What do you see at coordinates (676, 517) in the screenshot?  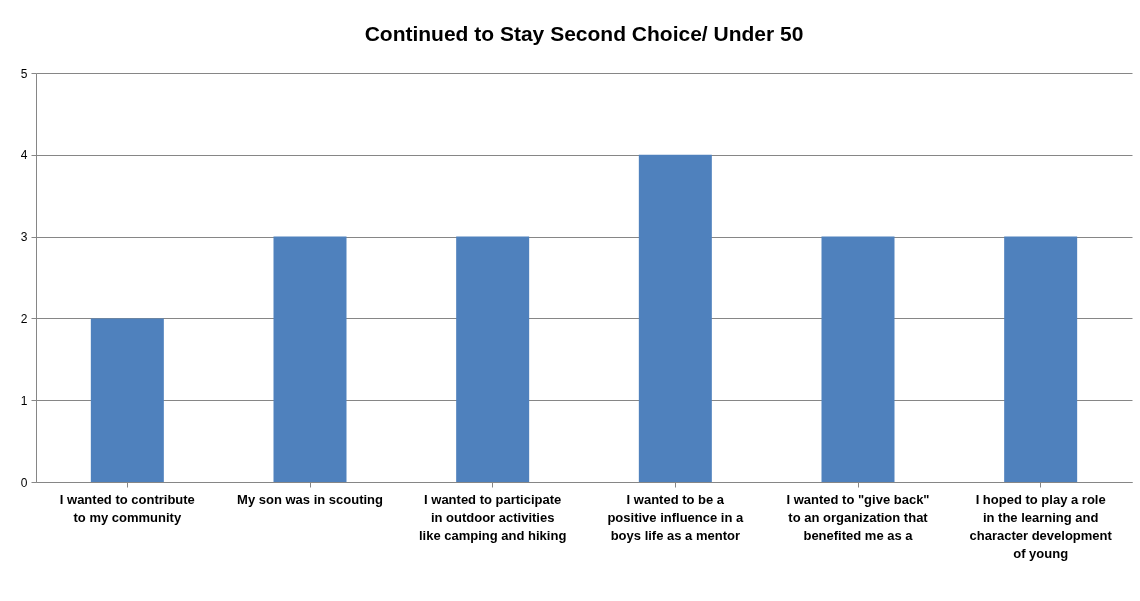 I see `x-tick-label: I wanted to be a positive influence in a boys life as a mentor` at bounding box center [676, 517].